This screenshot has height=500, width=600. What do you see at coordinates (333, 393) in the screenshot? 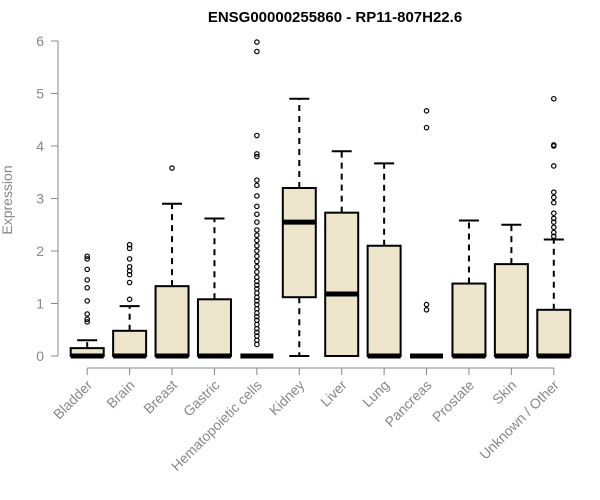
I see `x-tick-label: Liver` at bounding box center [333, 393].